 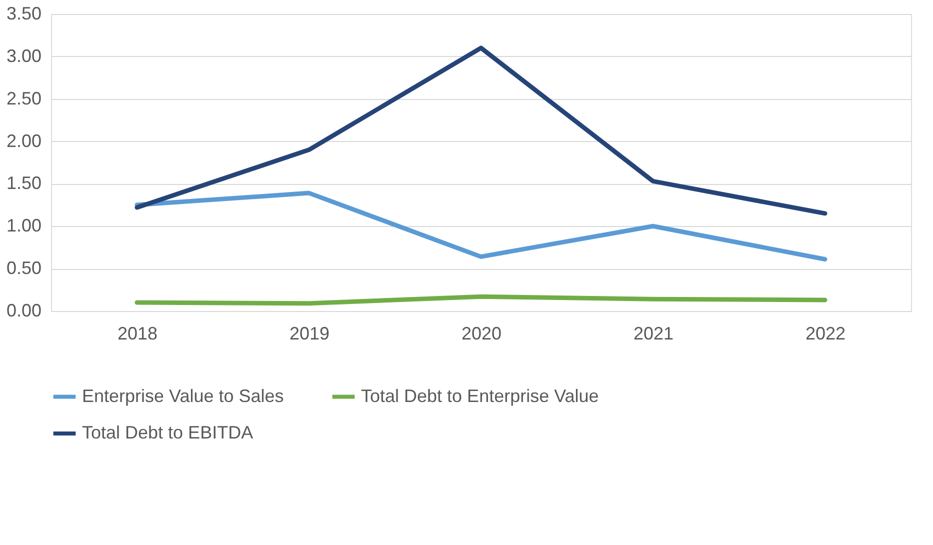 I want to click on y-tick-label: 1.00, so click(x=24, y=226).